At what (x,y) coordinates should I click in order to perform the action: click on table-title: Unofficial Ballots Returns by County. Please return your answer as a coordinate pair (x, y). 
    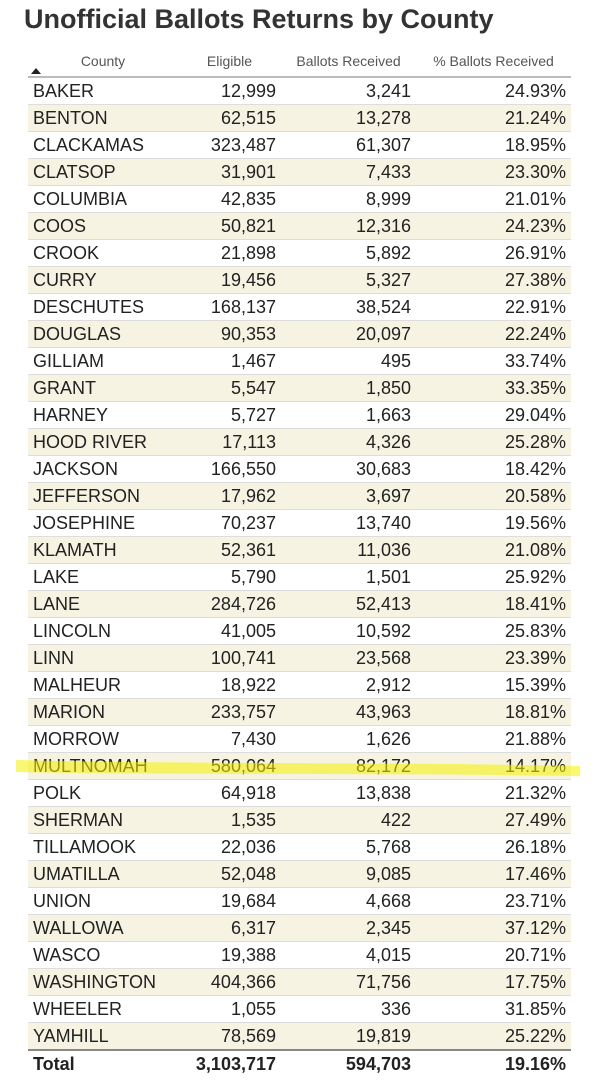
    Looking at the image, I should click on (259, 19).